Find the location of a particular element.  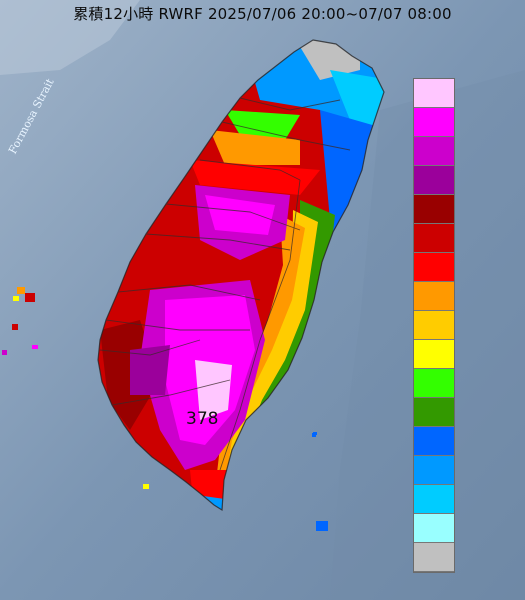

east-islets is located at coordinates (315, 433).